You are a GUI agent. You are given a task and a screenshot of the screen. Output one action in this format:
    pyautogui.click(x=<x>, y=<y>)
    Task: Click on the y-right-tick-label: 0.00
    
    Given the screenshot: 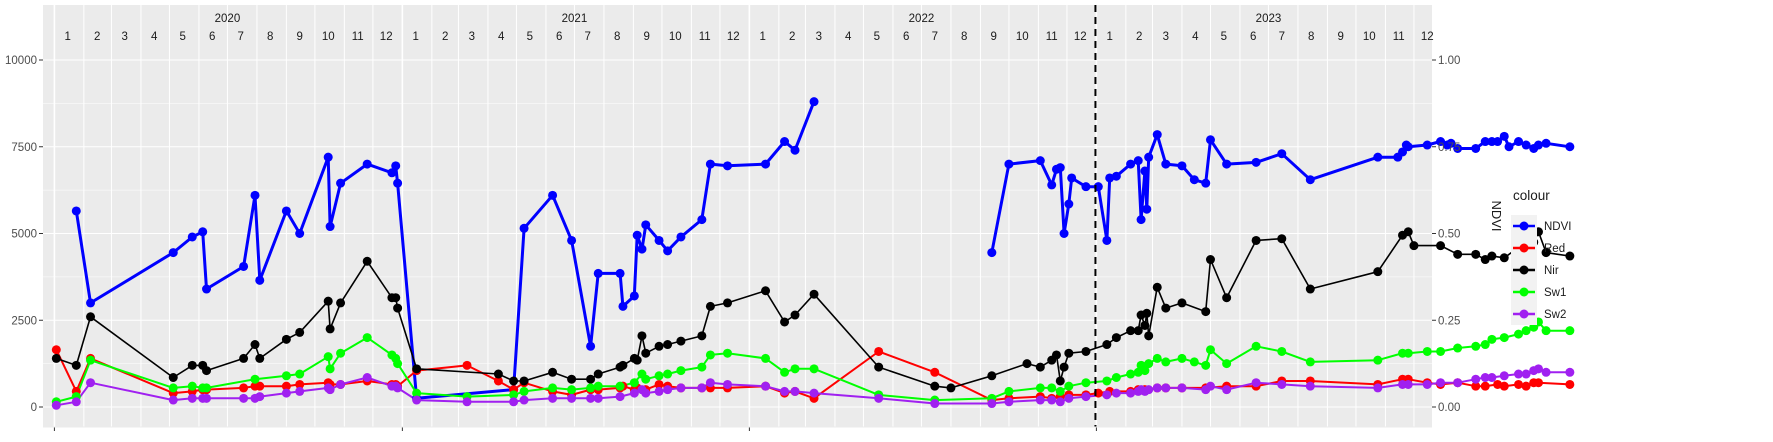 What is the action you would take?
    pyautogui.click(x=1449, y=408)
    